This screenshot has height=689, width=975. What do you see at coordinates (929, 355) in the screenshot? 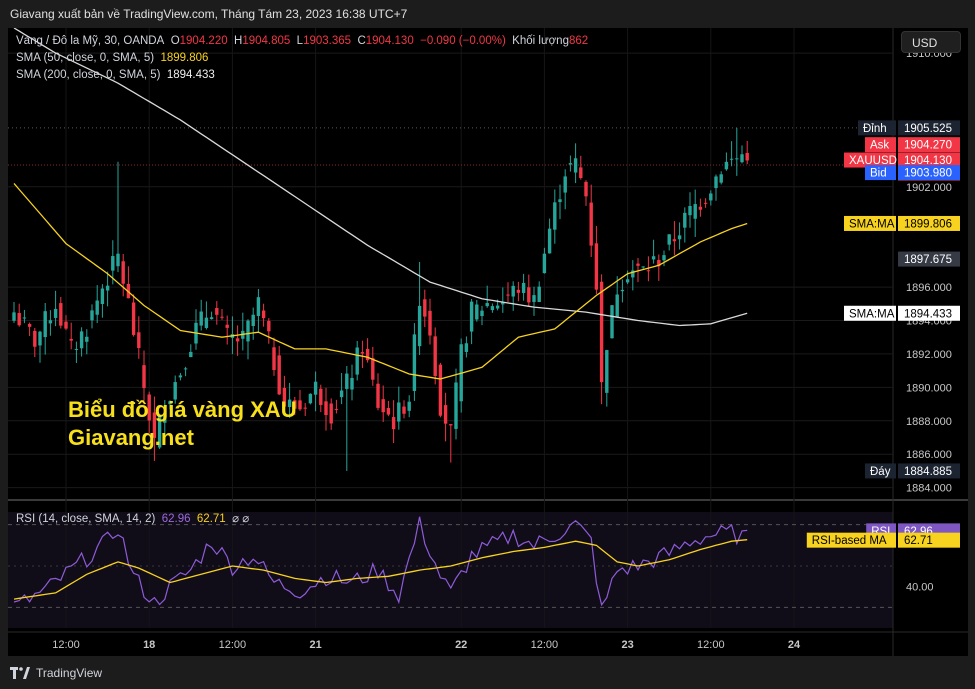
I see `y-tick-label: 1892.000` at bounding box center [929, 355].